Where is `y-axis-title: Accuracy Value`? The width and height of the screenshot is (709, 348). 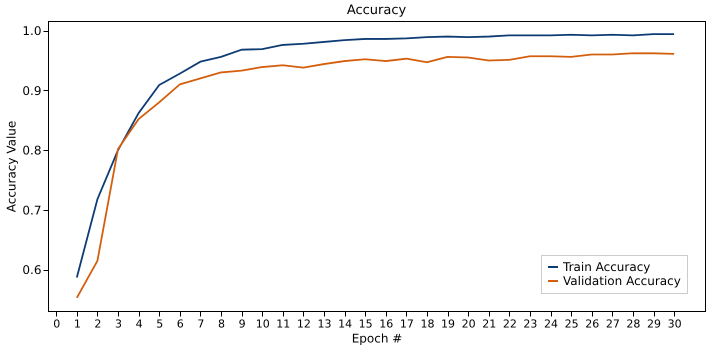 y-axis-title: Accuracy Value is located at coordinates (11, 166).